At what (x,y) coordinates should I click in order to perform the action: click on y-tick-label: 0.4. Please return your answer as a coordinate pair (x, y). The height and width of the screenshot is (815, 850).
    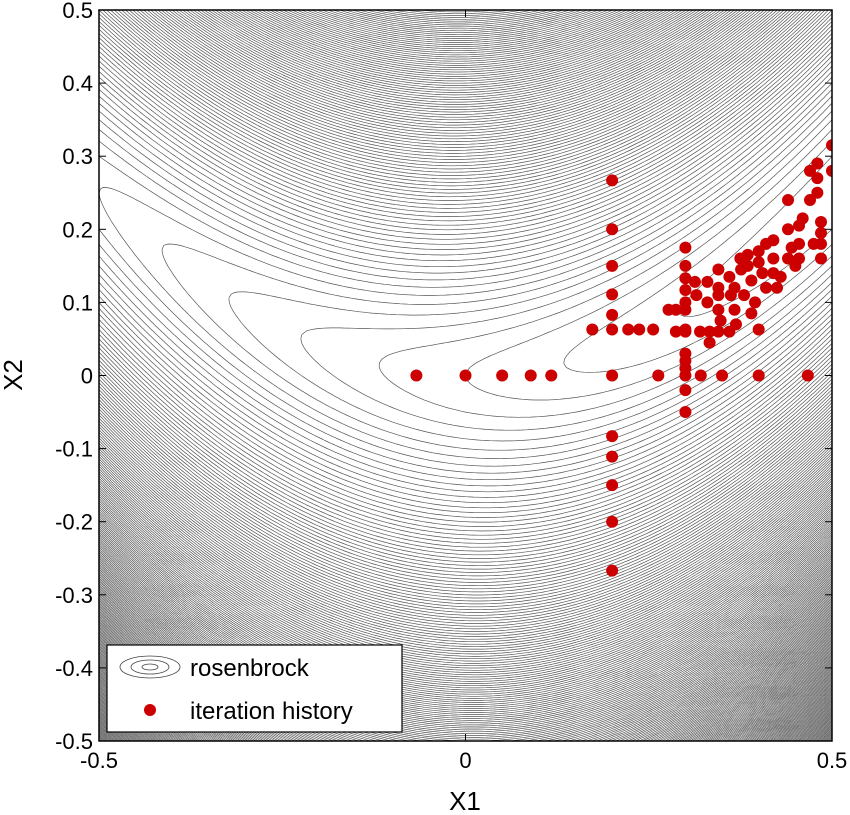
    Looking at the image, I should click on (77, 83).